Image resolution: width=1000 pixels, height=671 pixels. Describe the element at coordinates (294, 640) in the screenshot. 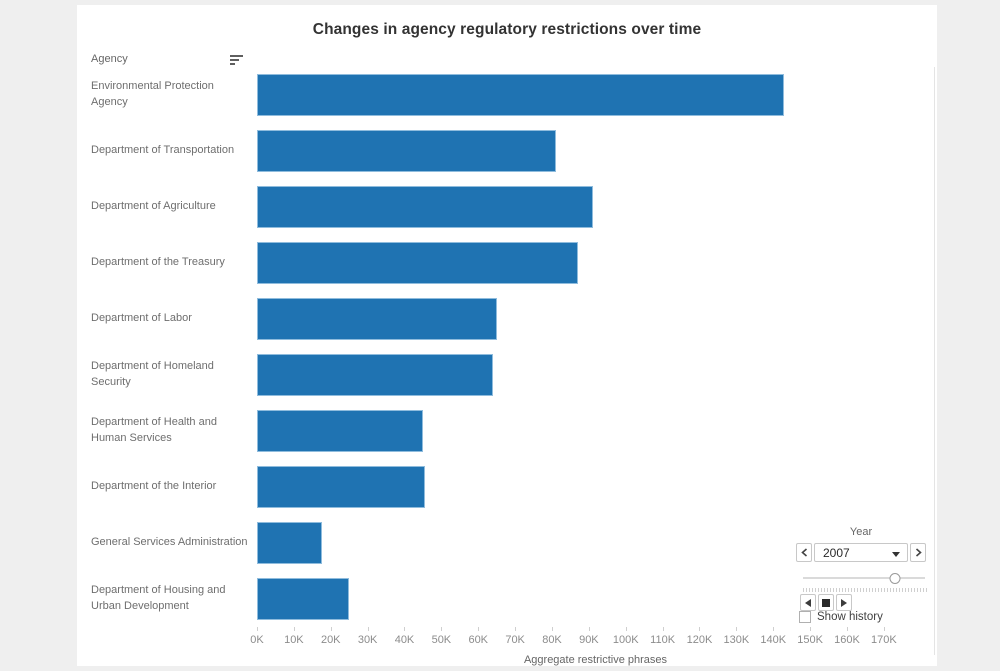

I see `x-axis-tick-label: 10K` at that location.